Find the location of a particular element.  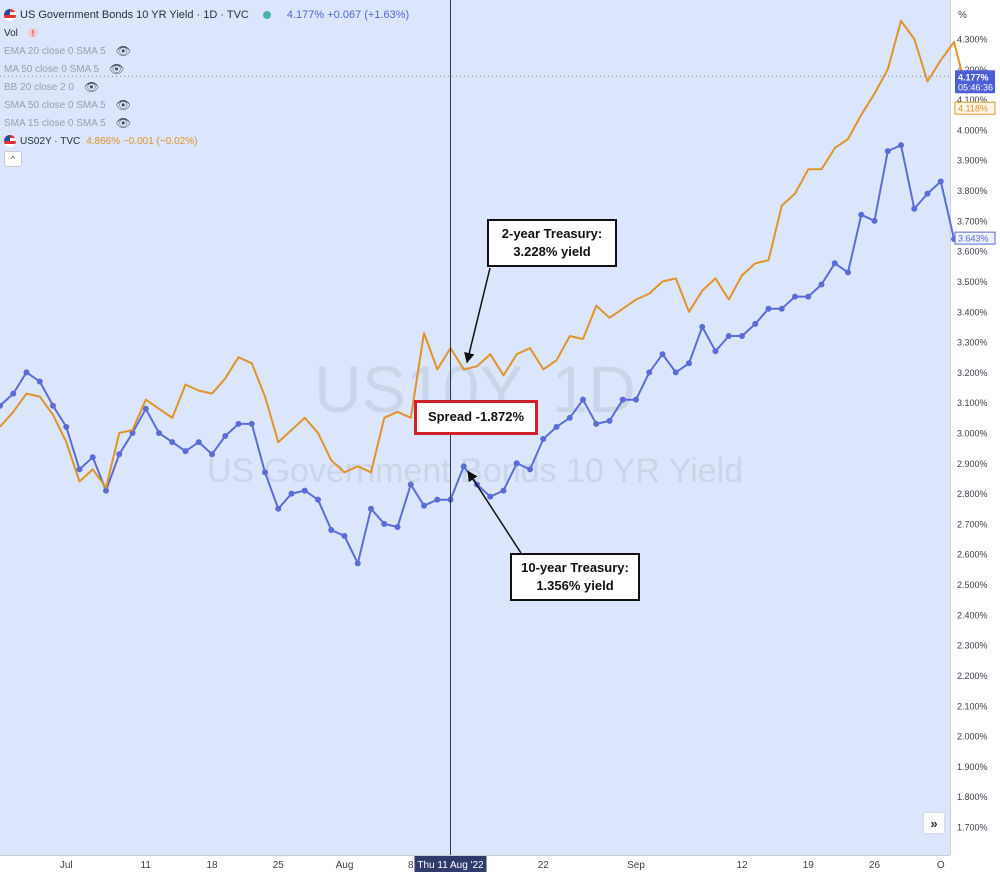

price-tick-label: 3.000% is located at coordinates (972, 434).